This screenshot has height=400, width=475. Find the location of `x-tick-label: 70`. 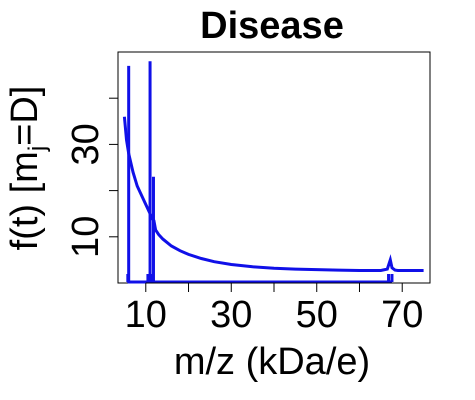

x-tick-label: 70 is located at coordinates (402, 315).